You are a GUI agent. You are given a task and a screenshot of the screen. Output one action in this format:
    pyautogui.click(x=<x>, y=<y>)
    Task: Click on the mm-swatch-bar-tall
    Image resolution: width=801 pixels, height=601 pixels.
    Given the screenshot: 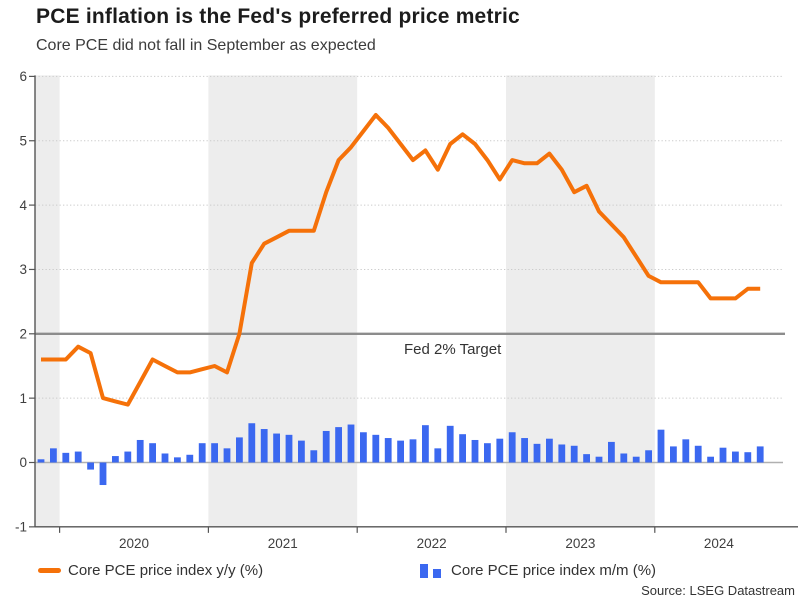 What is the action you would take?
    pyautogui.click(x=424, y=570)
    